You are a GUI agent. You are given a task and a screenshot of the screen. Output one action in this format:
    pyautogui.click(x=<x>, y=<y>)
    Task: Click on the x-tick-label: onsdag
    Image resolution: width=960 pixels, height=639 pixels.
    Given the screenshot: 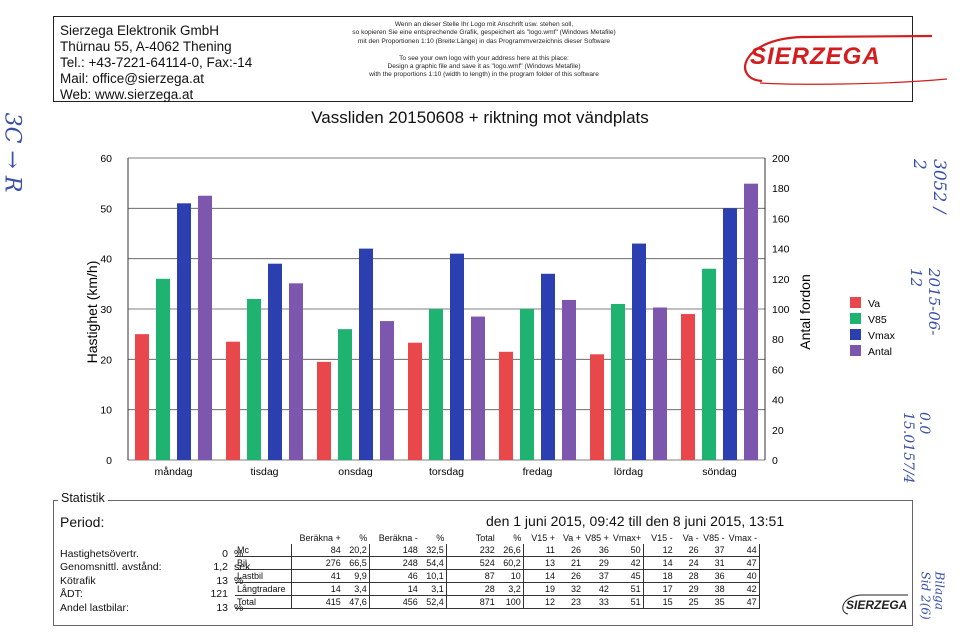 What is the action you would take?
    pyautogui.click(x=355, y=472)
    